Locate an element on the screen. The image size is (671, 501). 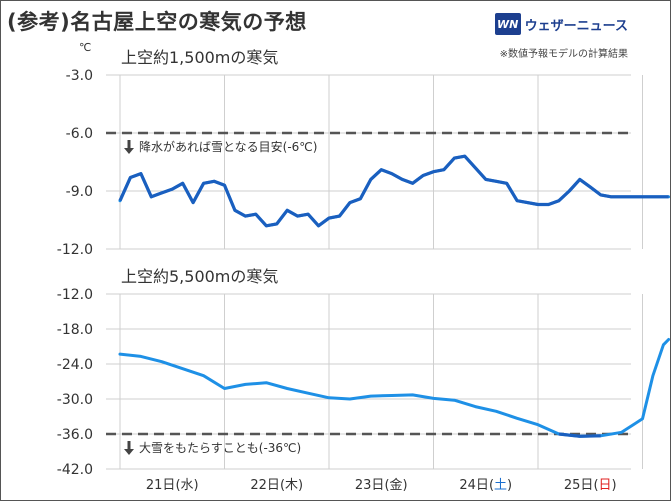
threshold-label: 大雪をもたらすことも(-36℃) is located at coordinates (220, 448).